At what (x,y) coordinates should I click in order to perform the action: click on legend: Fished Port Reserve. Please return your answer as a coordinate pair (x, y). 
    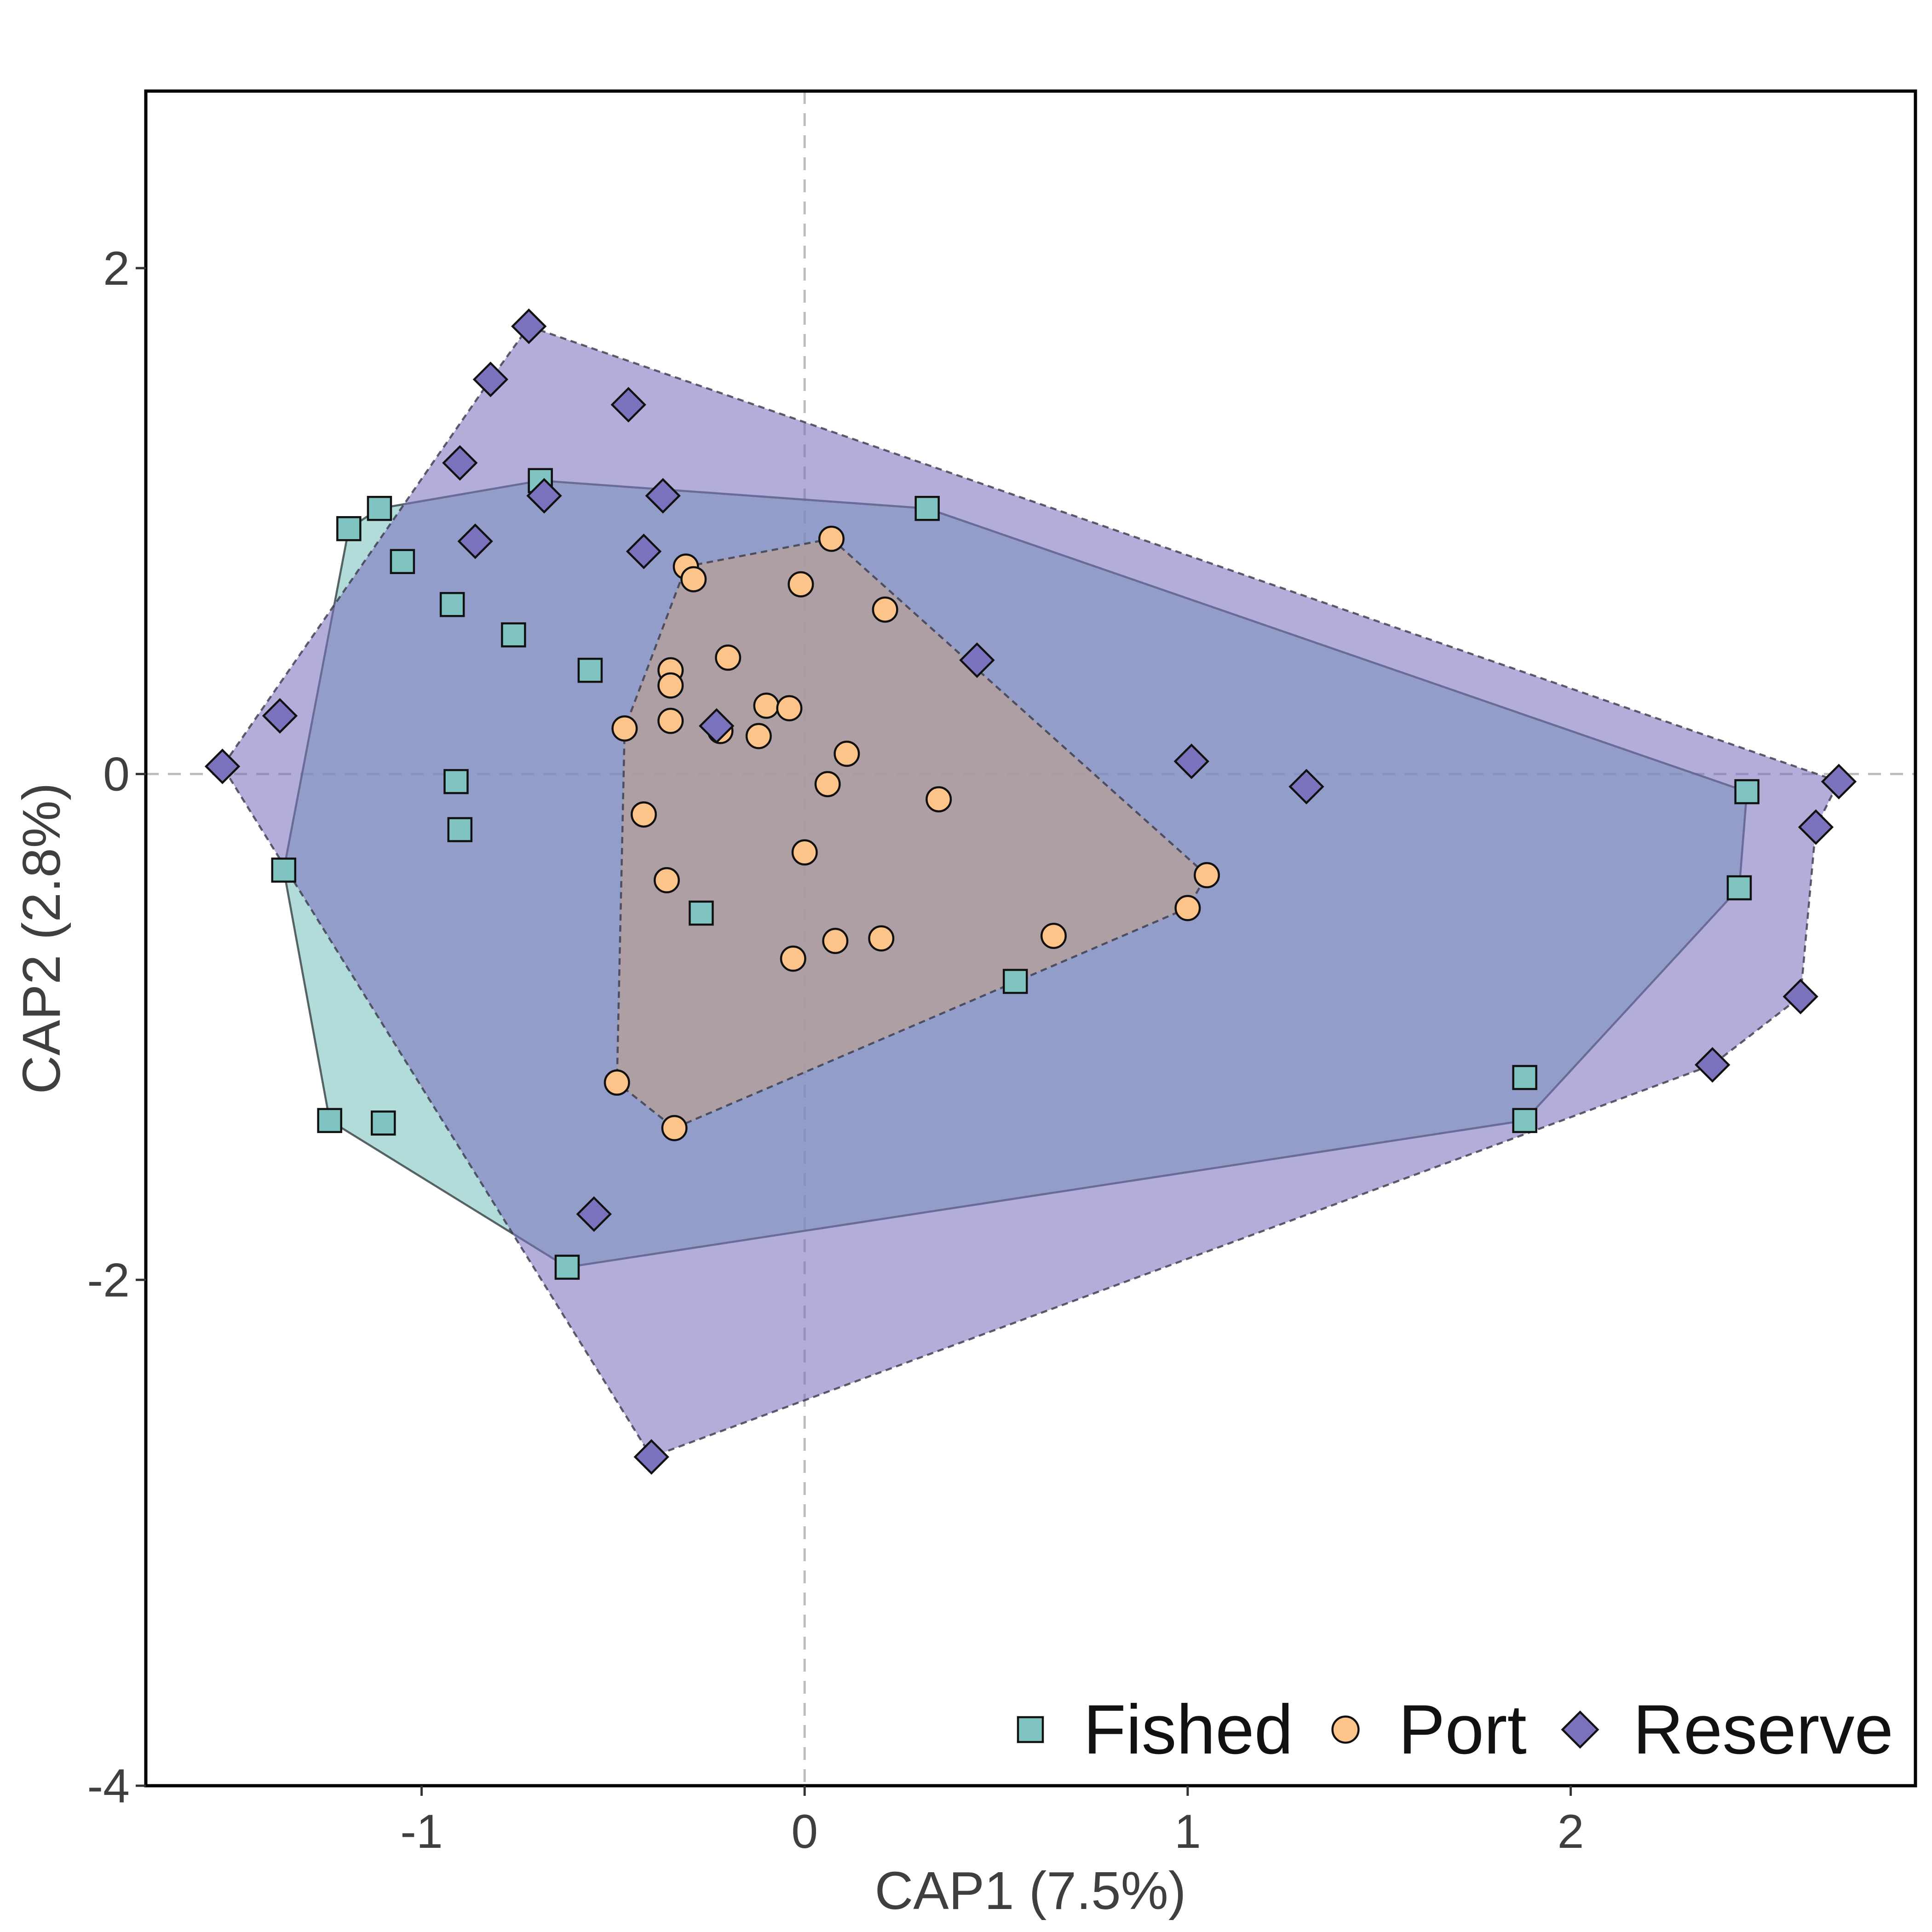
    Looking at the image, I should click on (1455, 1729).